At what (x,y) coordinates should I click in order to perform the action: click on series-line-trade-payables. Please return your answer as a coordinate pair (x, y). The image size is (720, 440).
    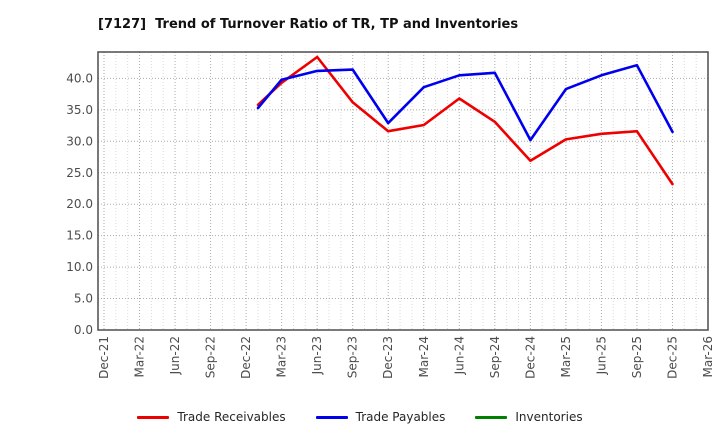
    Looking at the image, I should click on (465, 102).